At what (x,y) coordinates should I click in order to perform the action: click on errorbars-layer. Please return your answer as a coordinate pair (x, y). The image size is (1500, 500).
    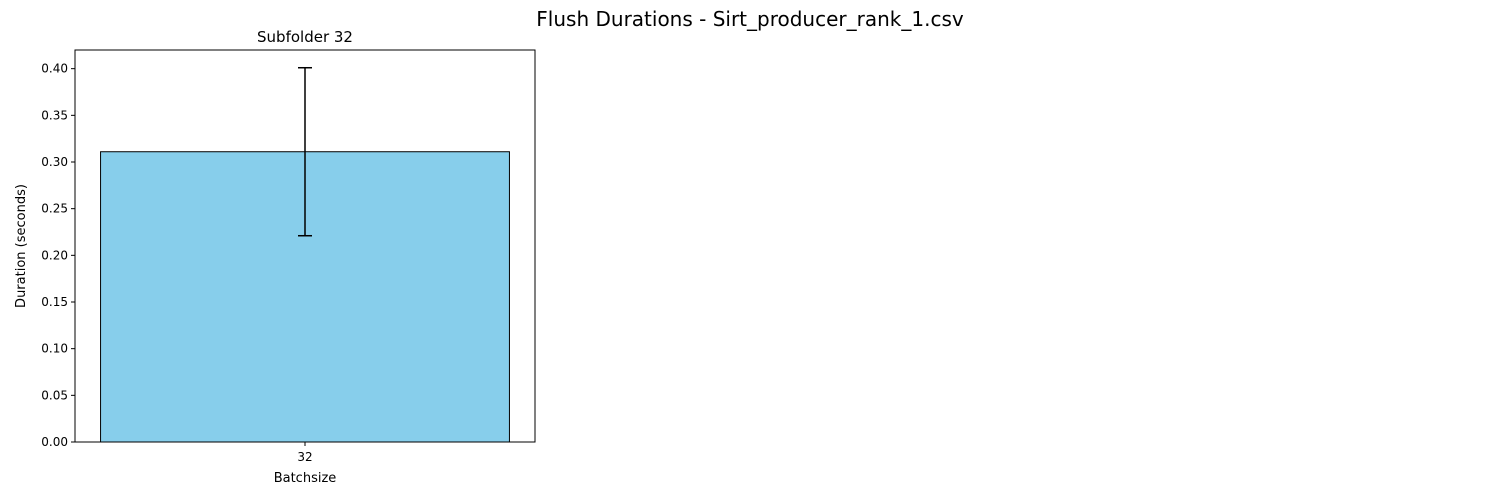
    Looking at the image, I should click on (305, 151).